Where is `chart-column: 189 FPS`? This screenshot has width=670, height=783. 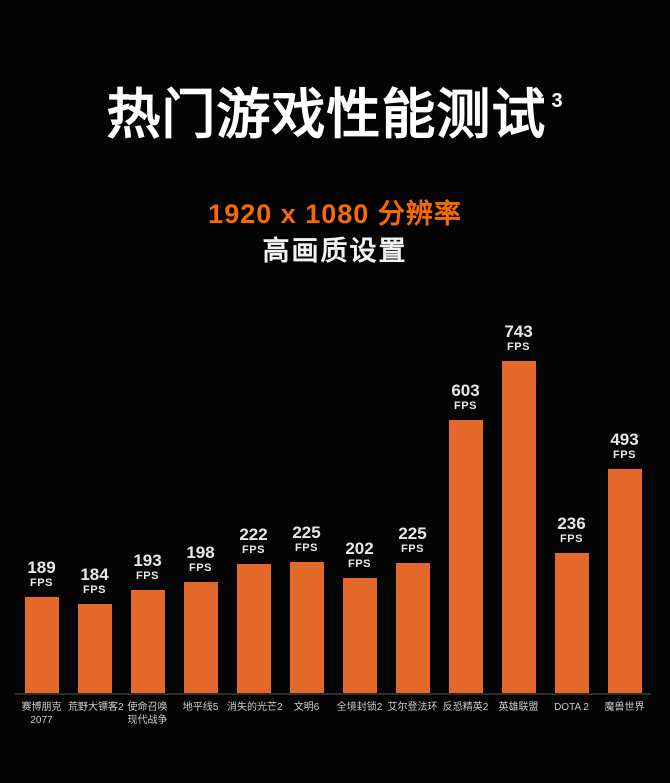 chart-column: 189 FPS is located at coordinates (41, 625).